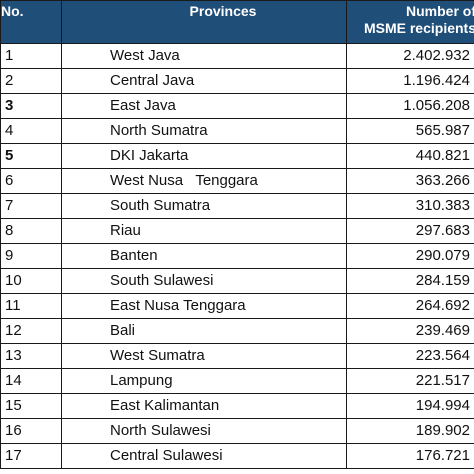 The height and width of the screenshot is (474, 474). I want to click on table-row: 11 East Nusa Tenggara 264.692, so click(237, 306).